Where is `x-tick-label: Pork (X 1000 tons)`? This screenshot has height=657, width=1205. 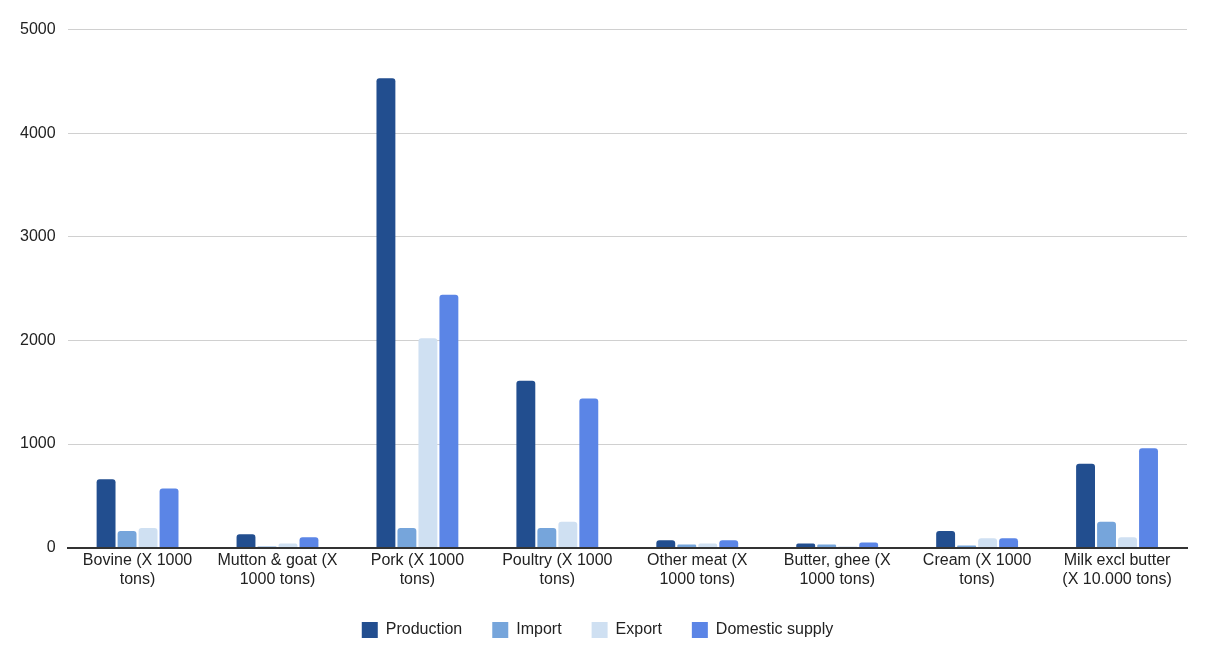 x-tick-label: Pork (X 1000 tons) is located at coordinates (417, 568).